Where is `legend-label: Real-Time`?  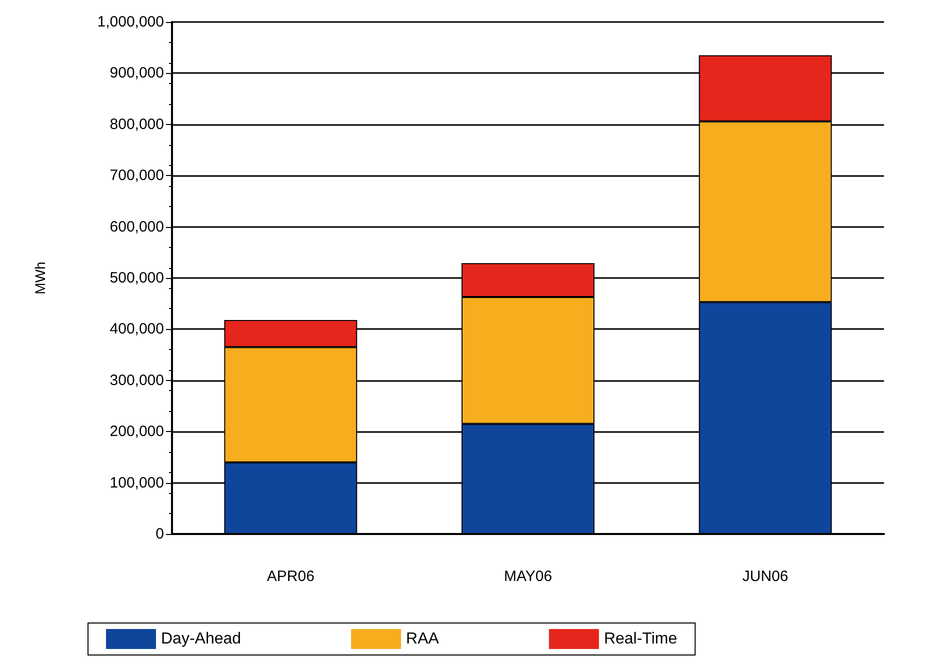 legend-label: Real-Time is located at coordinates (641, 639).